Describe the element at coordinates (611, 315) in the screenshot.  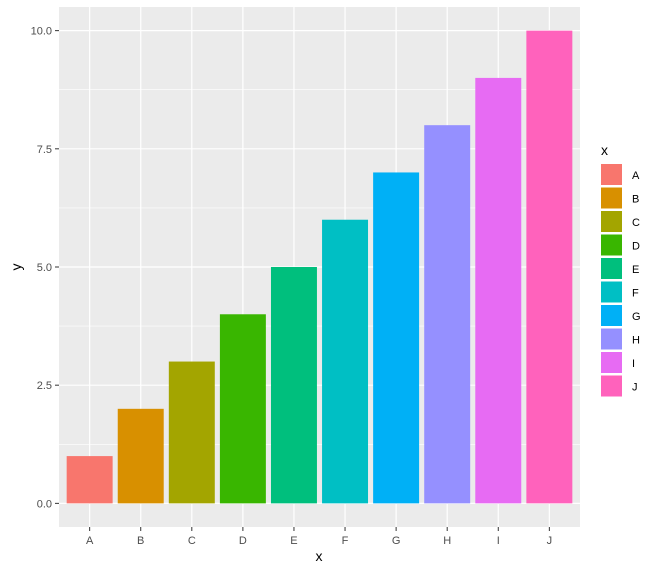
I see `legend-key-G` at that location.